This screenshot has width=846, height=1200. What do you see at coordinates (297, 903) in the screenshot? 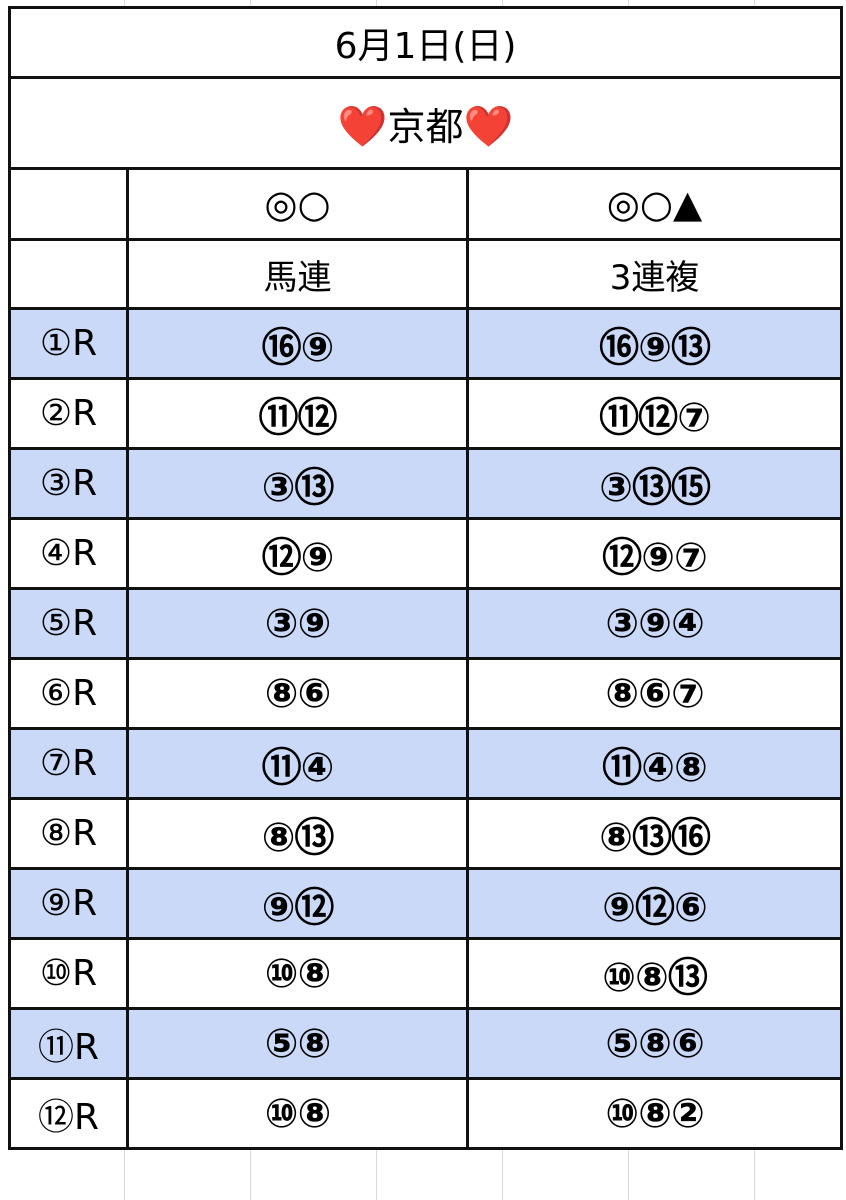
I see `umaren-pick-cell: ⑨⑫` at bounding box center [297, 903].